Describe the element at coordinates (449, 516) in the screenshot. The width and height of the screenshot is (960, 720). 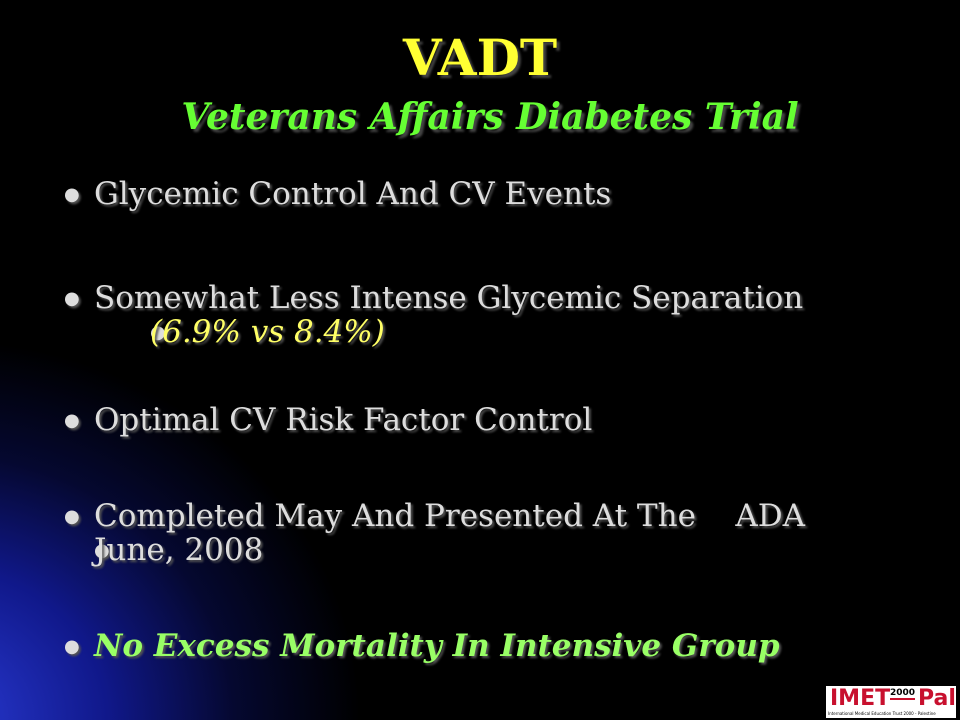
I see `bullet-text: Completed May And Presented At The ADA` at that location.